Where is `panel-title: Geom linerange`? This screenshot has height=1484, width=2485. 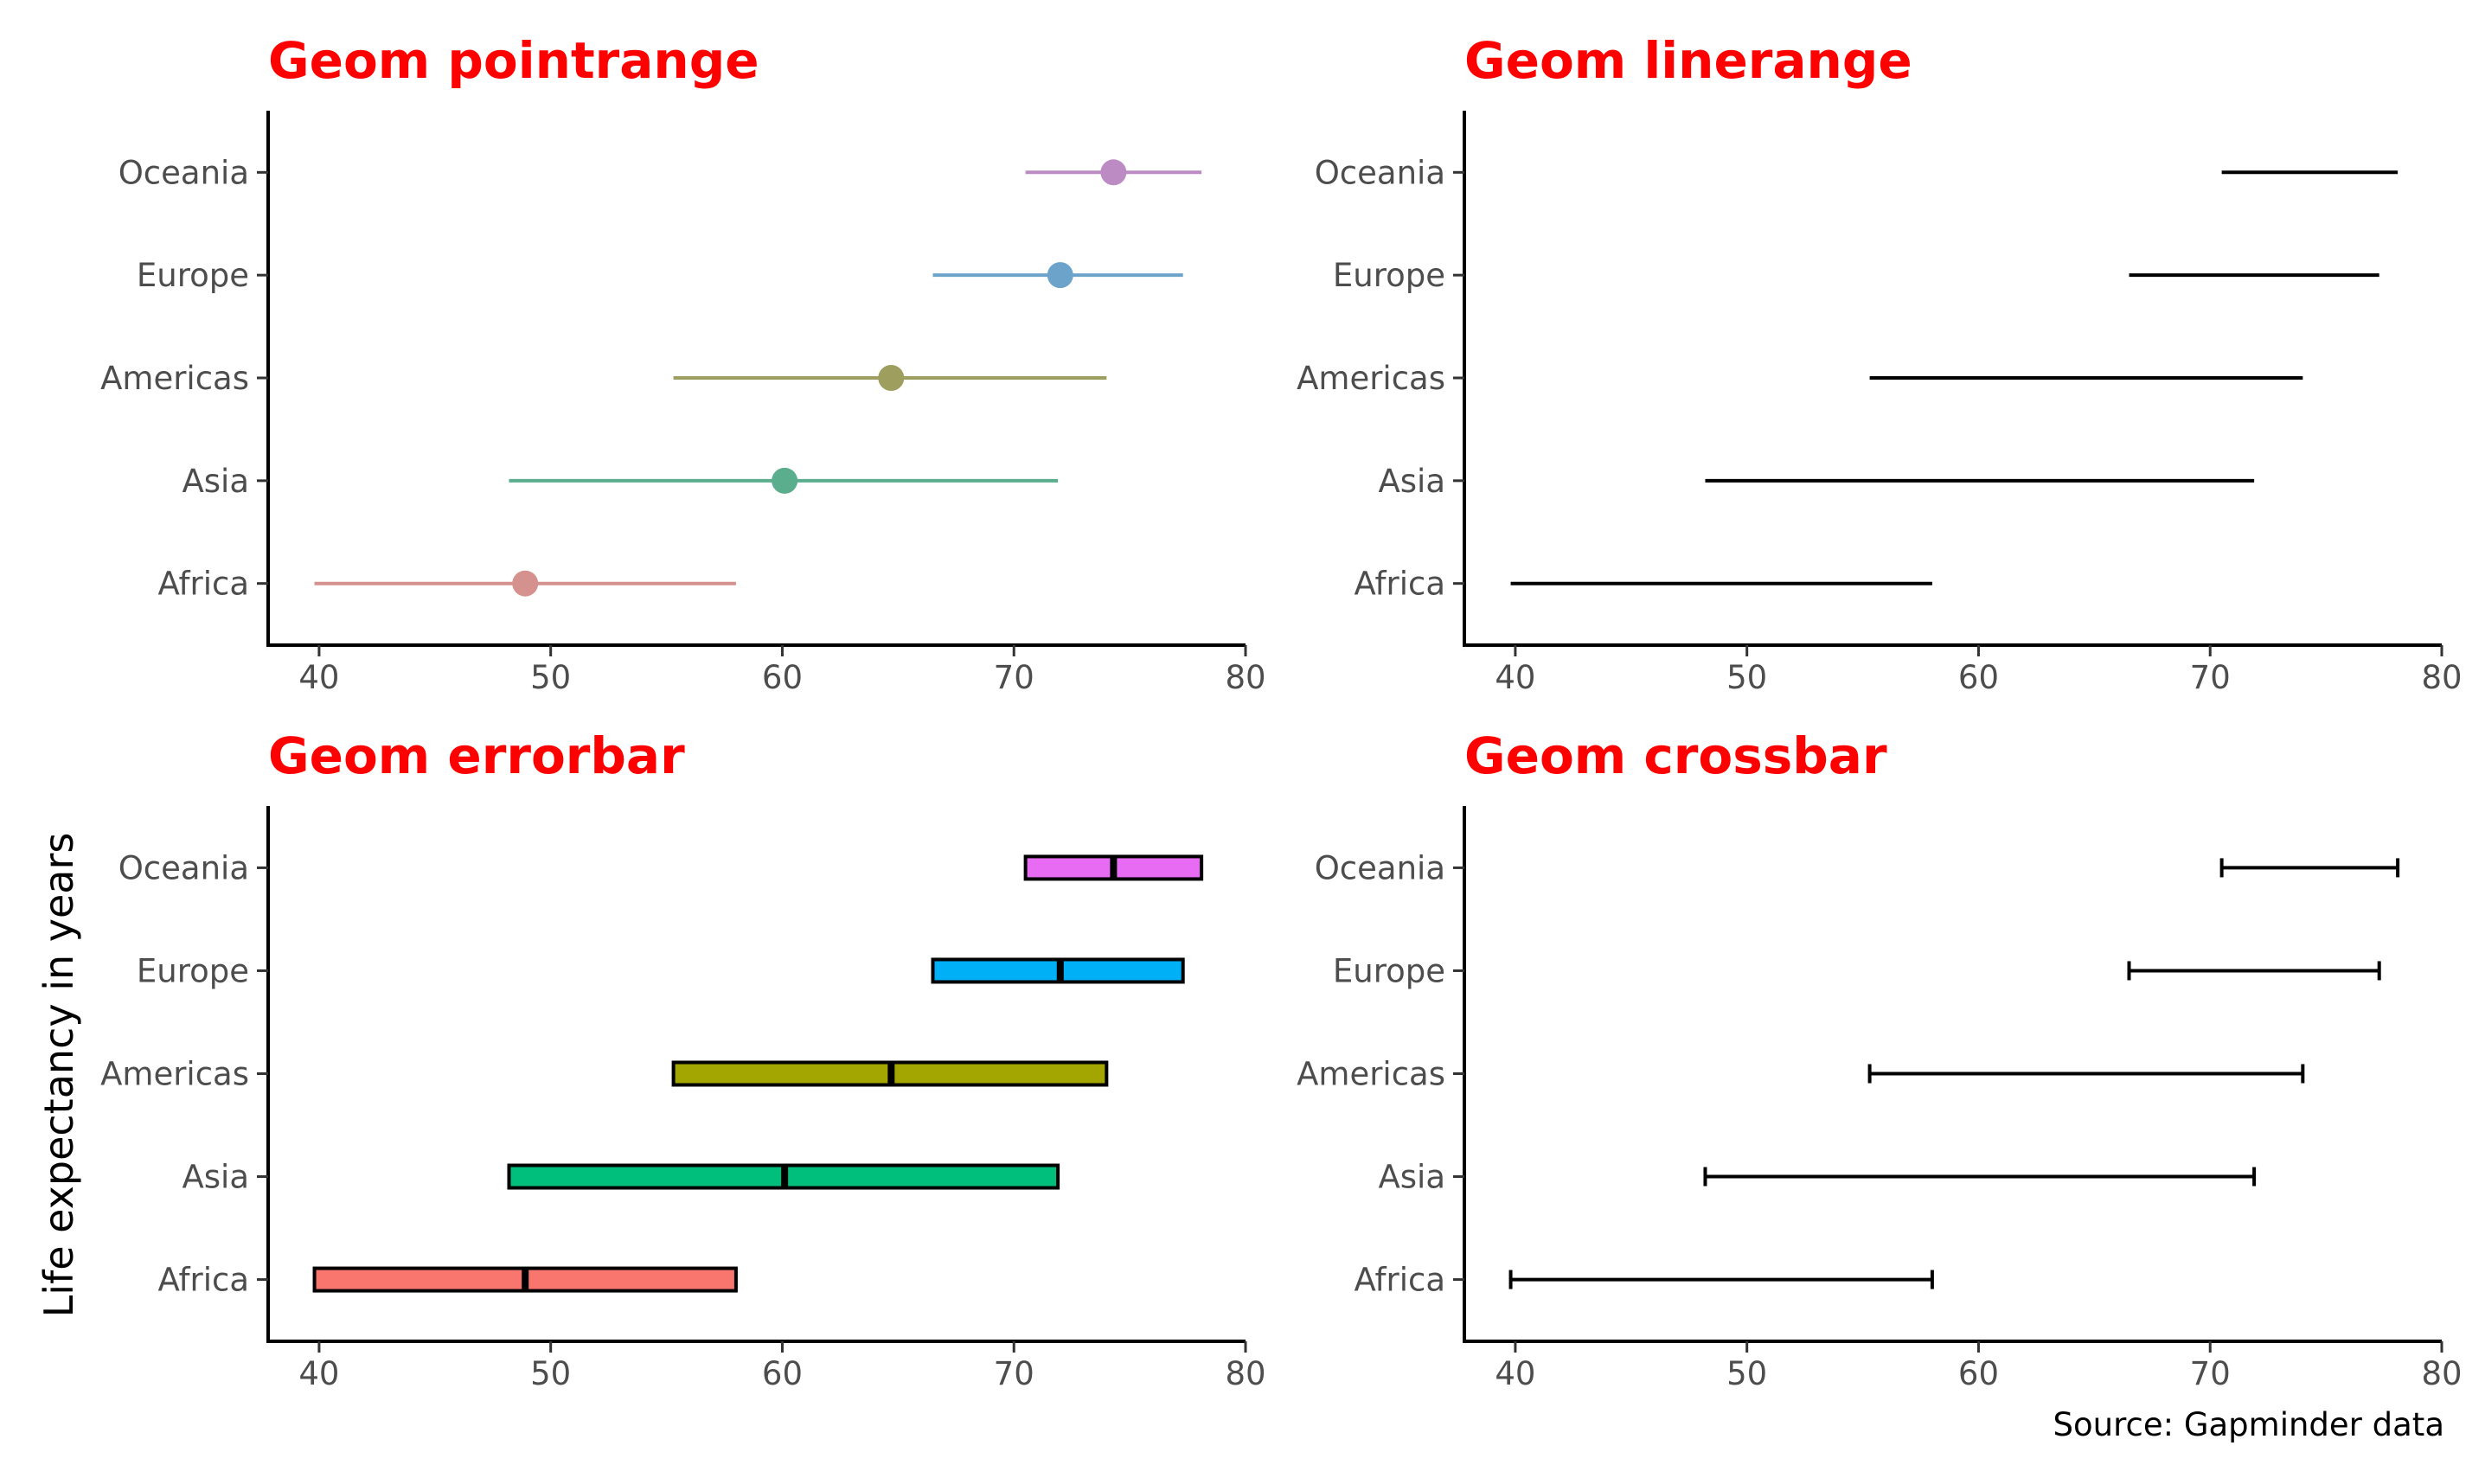 panel-title: Geom linerange is located at coordinates (1688, 60).